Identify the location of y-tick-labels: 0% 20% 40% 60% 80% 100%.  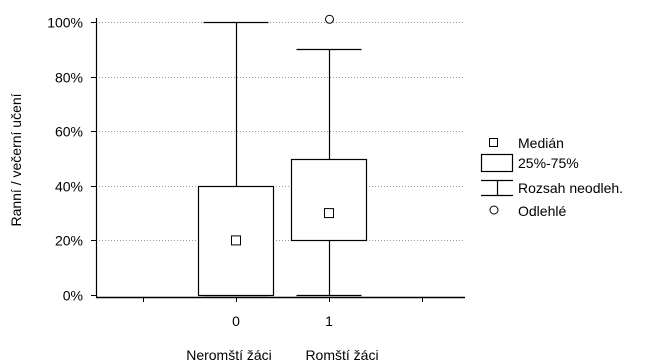
(65, 159).